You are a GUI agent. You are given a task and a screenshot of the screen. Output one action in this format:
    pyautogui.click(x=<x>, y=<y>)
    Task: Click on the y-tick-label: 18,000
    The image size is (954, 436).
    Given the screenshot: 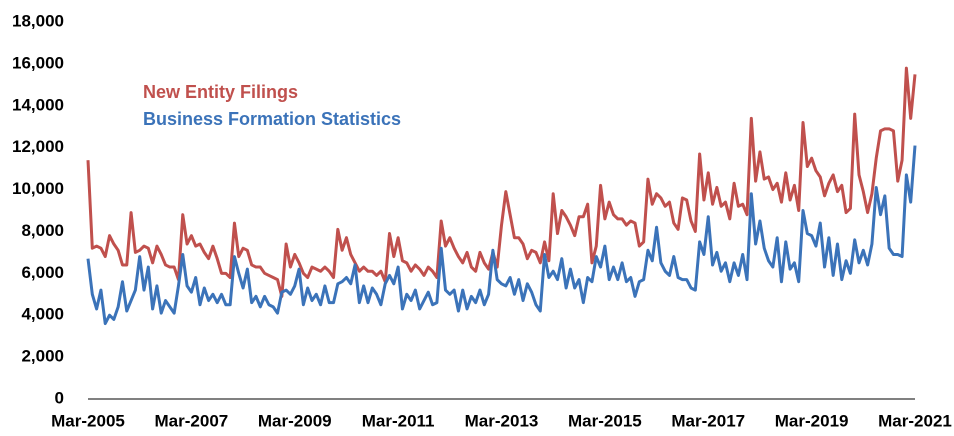 What is the action you would take?
    pyautogui.click(x=38, y=20)
    